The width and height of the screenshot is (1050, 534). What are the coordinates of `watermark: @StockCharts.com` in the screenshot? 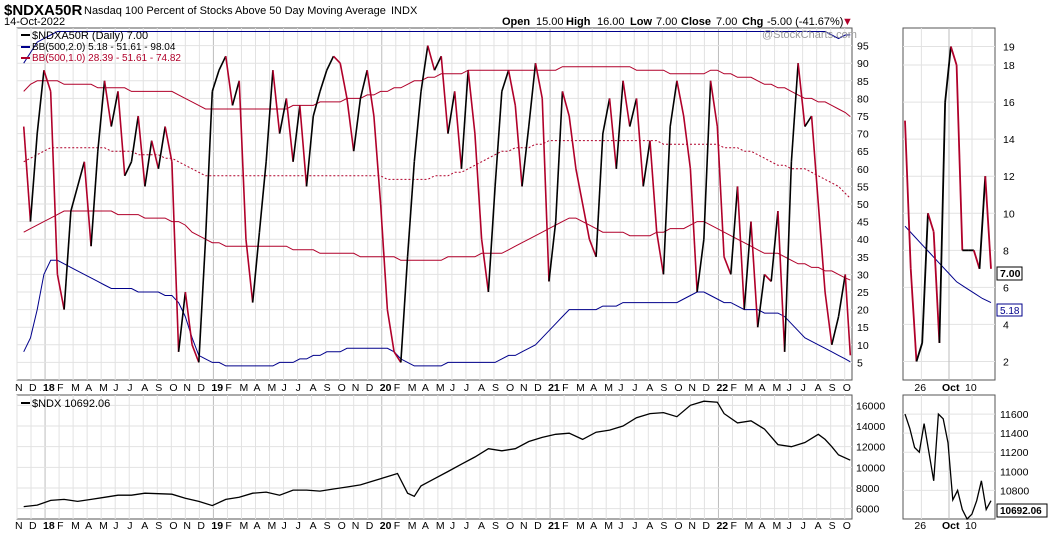 It's located at (809, 35).